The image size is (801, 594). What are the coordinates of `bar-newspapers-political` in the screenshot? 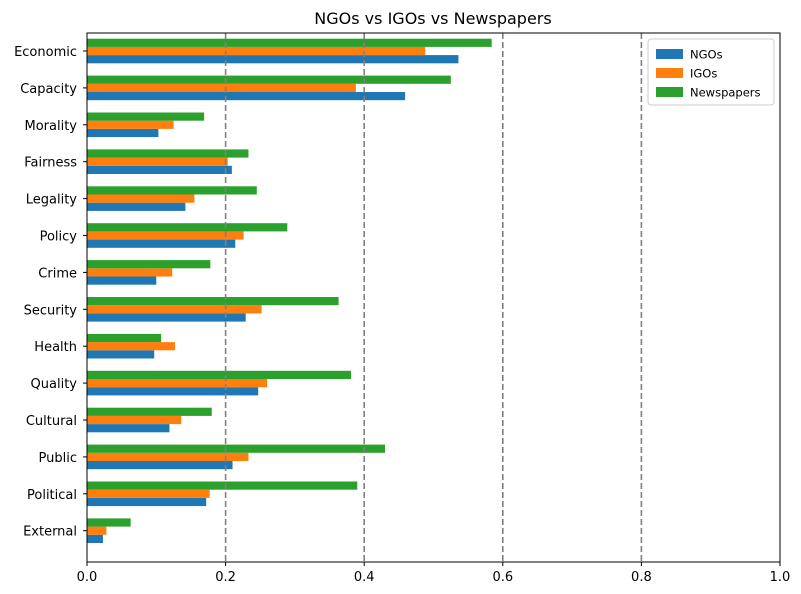 It's located at (222, 485).